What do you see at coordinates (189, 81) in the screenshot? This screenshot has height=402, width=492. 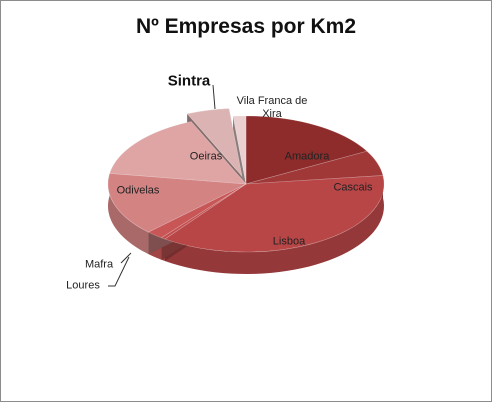 I see `slice-label: Sintra` at bounding box center [189, 81].